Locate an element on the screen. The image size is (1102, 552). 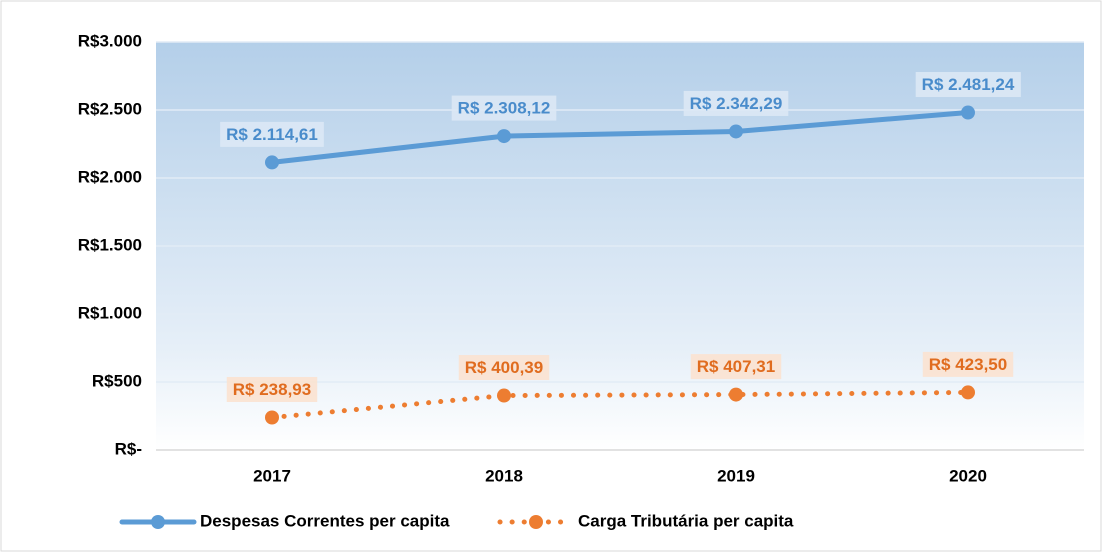
x-tick-label: 2020 is located at coordinates (968, 475).